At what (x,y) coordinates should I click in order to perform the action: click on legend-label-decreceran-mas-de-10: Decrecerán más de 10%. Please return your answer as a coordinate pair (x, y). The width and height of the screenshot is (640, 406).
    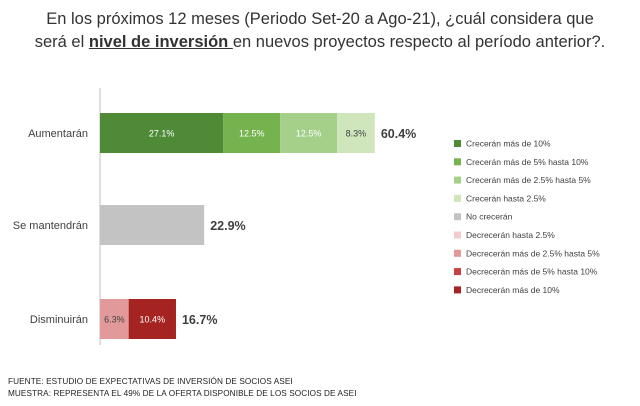
    Looking at the image, I should click on (513, 290).